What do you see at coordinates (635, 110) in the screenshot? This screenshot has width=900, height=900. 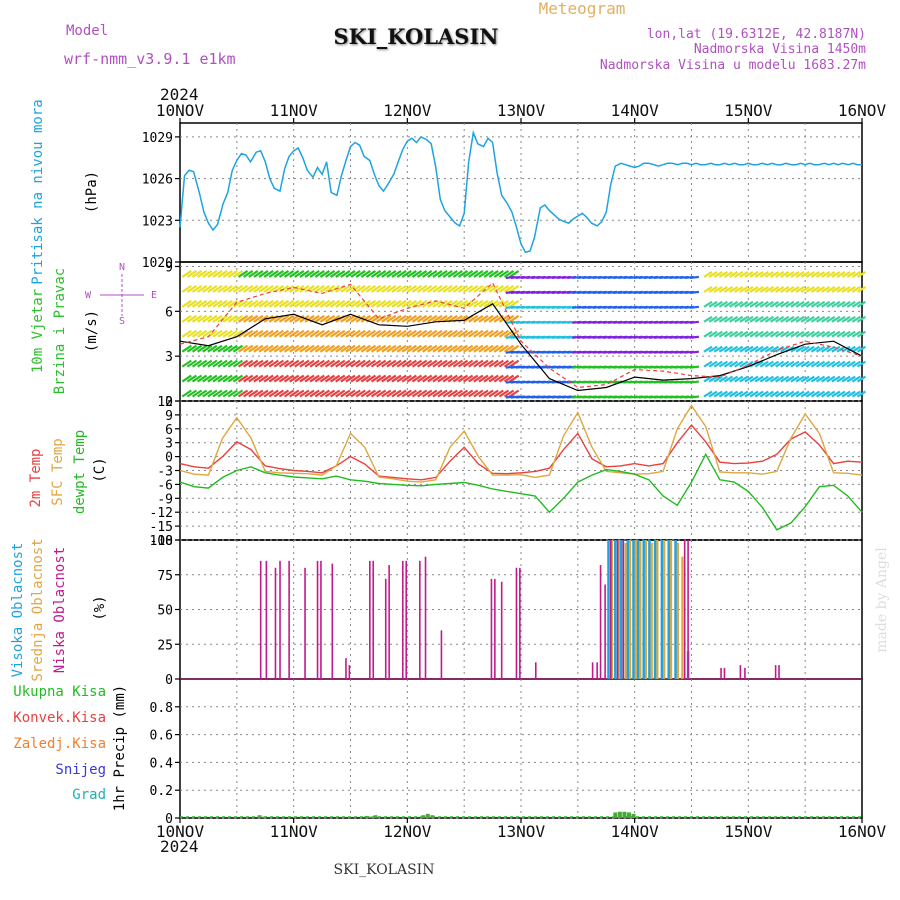 I see `x-tick-label-top: 14NOV` at bounding box center [635, 110].